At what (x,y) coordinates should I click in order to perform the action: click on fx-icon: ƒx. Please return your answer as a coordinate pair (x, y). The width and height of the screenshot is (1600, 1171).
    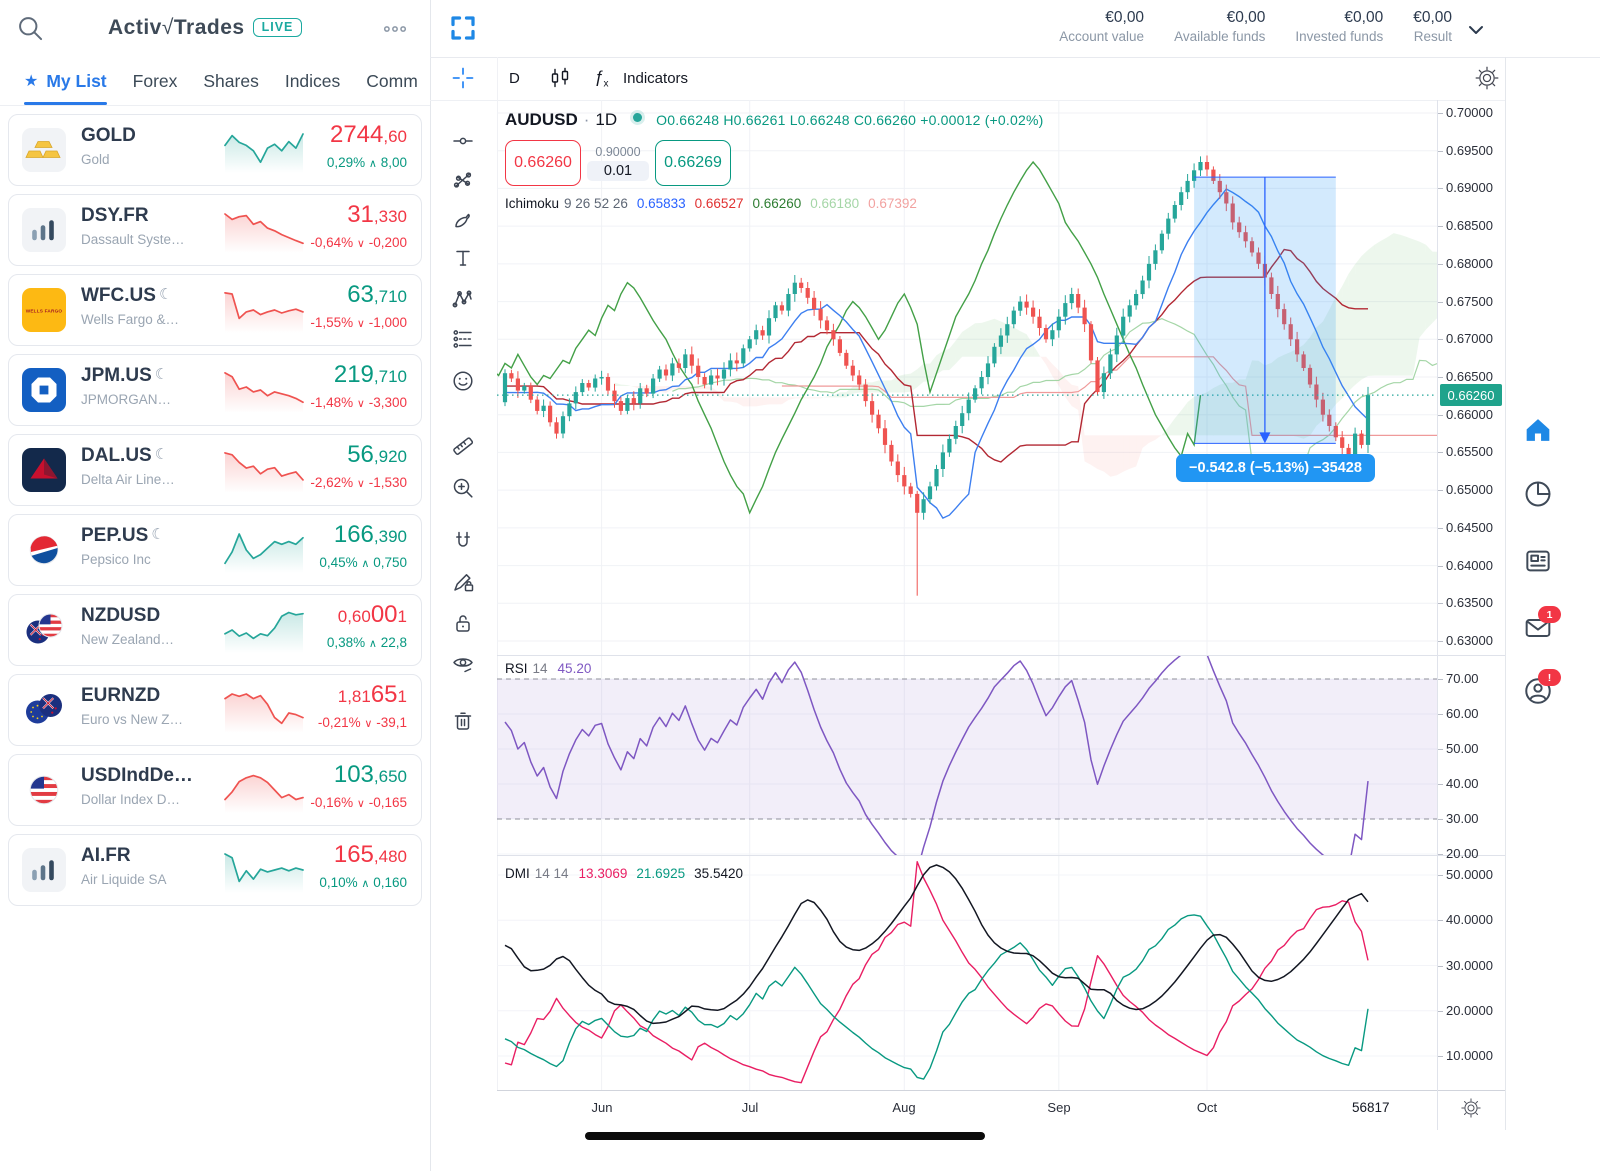
    Looking at the image, I should click on (601, 78).